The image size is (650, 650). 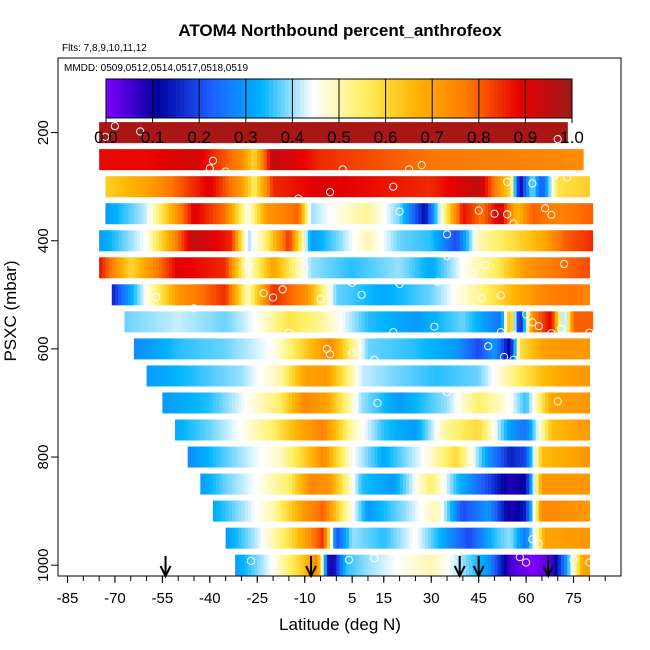 I want to click on x-tick-label: 15, so click(x=383, y=598).